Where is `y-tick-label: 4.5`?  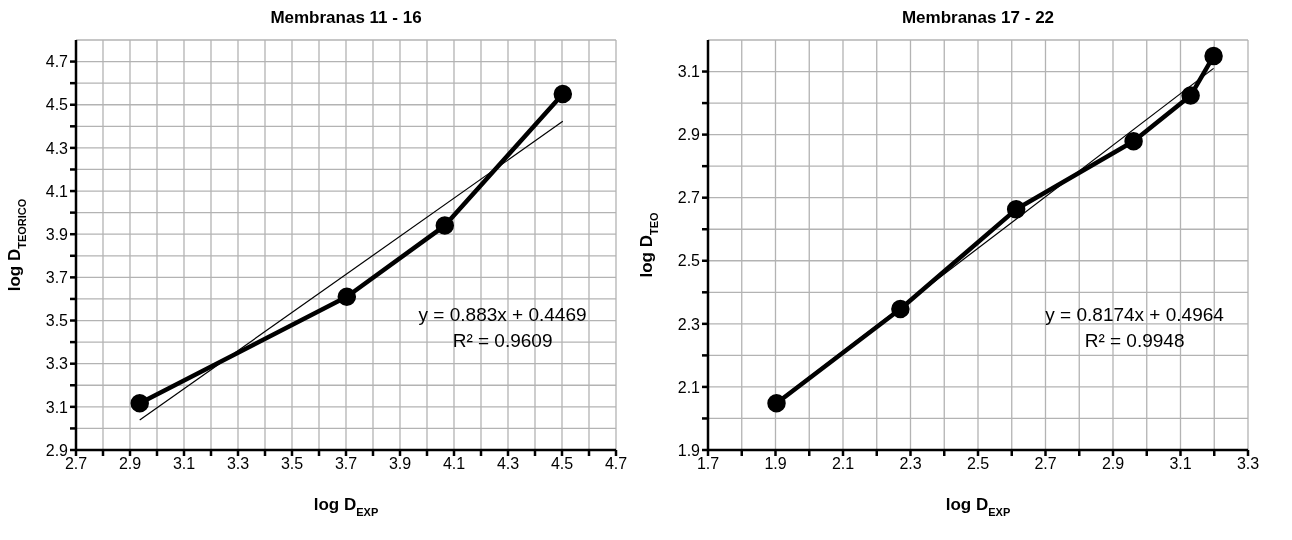 y-tick-label: 4.5 is located at coordinates (57, 105).